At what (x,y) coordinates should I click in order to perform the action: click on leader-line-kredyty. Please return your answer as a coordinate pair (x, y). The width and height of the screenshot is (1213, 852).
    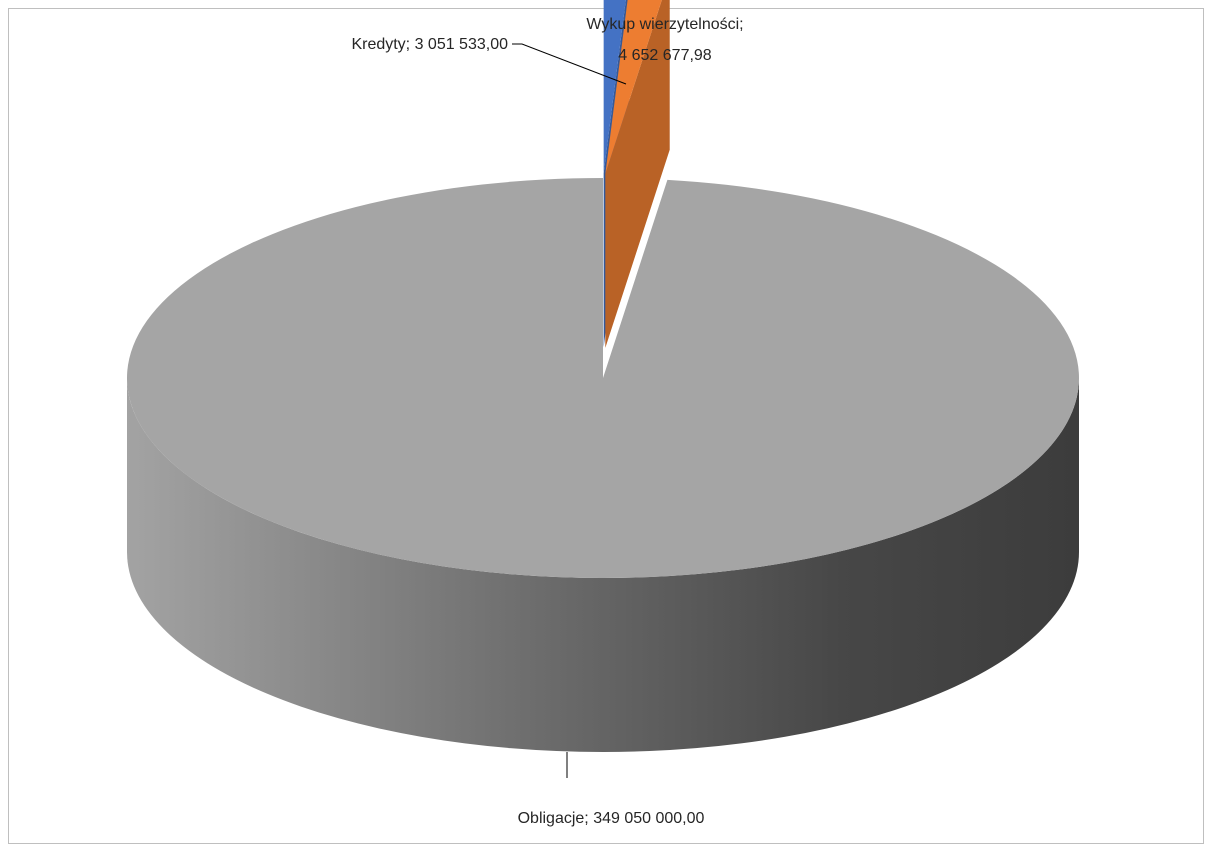
    Looking at the image, I should click on (569, 64).